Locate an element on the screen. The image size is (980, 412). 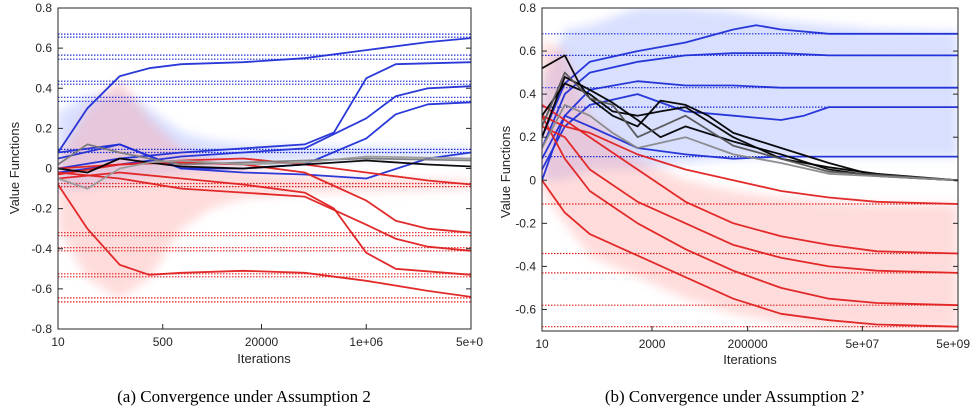
y-axis-label-b: Value Functions is located at coordinates (505, 171).